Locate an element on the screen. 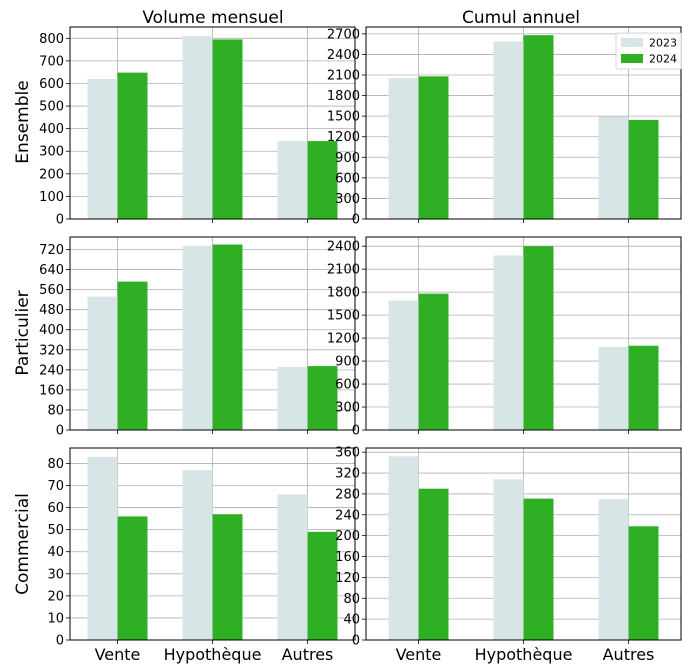 Image resolution: width=682 pixels, height=664 pixels. y-tick-label: 70 is located at coordinates (55, 486).